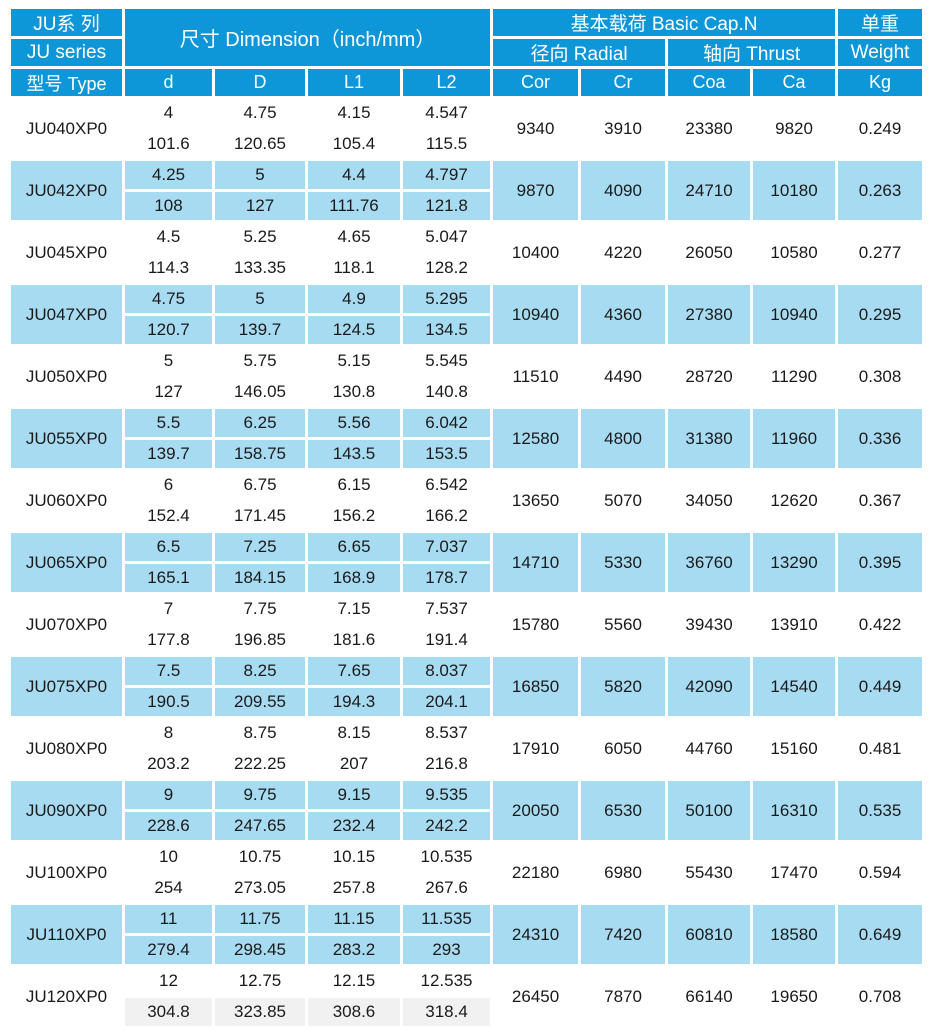 Image resolution: width=930 pixels, height=1035 pixels. Describe the element at coordinates (168, 299) in the screenshot. I see `dim-inch-cell: 4.75` at that location.